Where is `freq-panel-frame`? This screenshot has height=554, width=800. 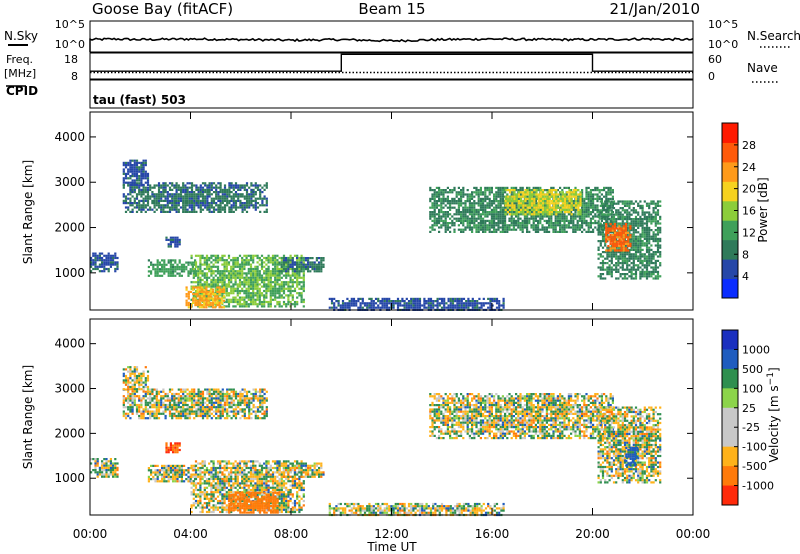 freq-panel-frame is located at coordinates (391, 66).